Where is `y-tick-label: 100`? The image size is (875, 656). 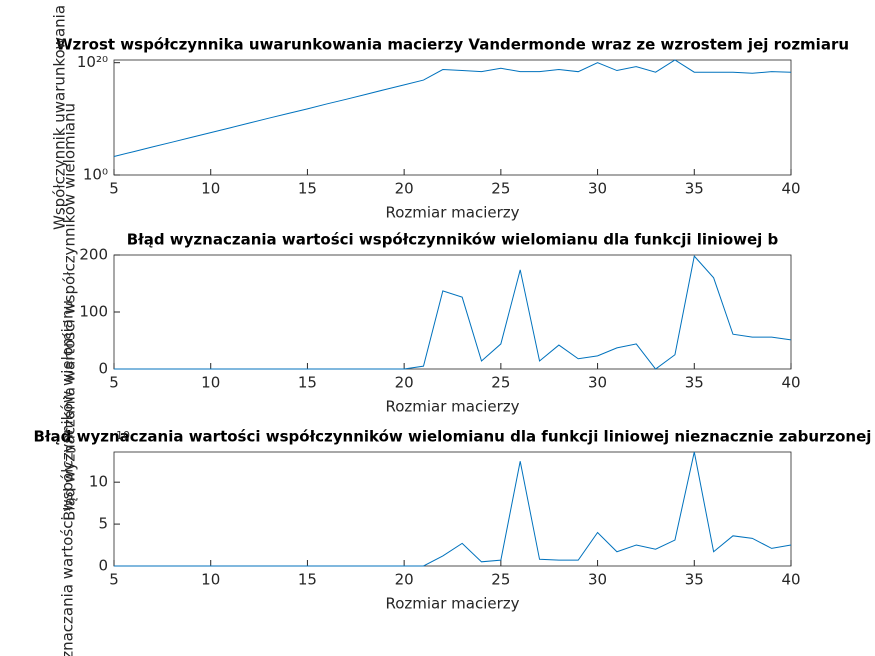
y-tick-label: 100 is located at coordinates (93, 312).